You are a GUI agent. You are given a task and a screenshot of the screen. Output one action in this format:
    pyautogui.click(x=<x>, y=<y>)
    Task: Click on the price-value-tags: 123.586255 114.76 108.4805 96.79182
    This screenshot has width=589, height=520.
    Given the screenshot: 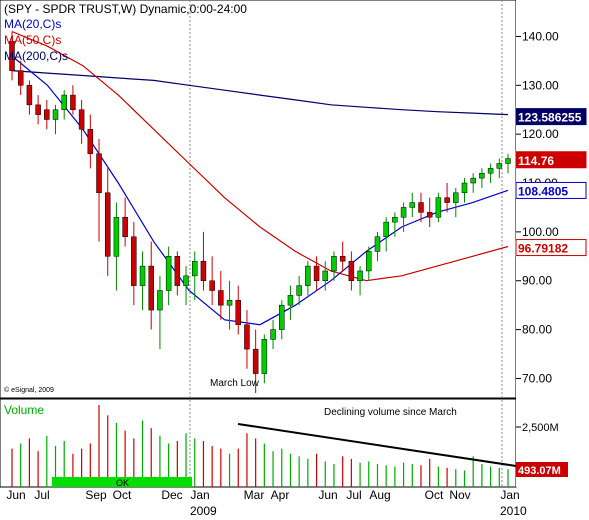 What is the action you would take?
    pyautogui.click(x=551, y=182)
    